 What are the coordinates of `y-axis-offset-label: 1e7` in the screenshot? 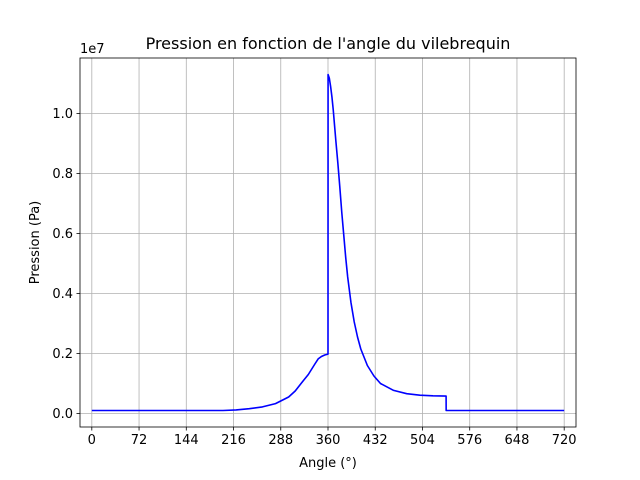 It's located at (92, 49).